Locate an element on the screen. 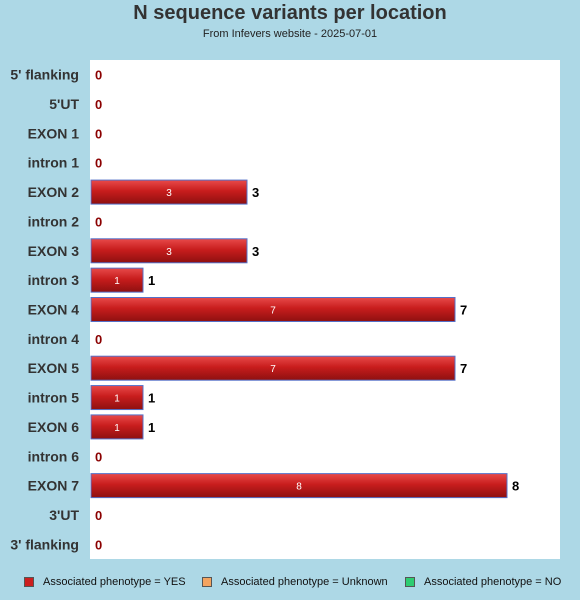  category-label: EXON 6 is located at coordinates (54, 427).